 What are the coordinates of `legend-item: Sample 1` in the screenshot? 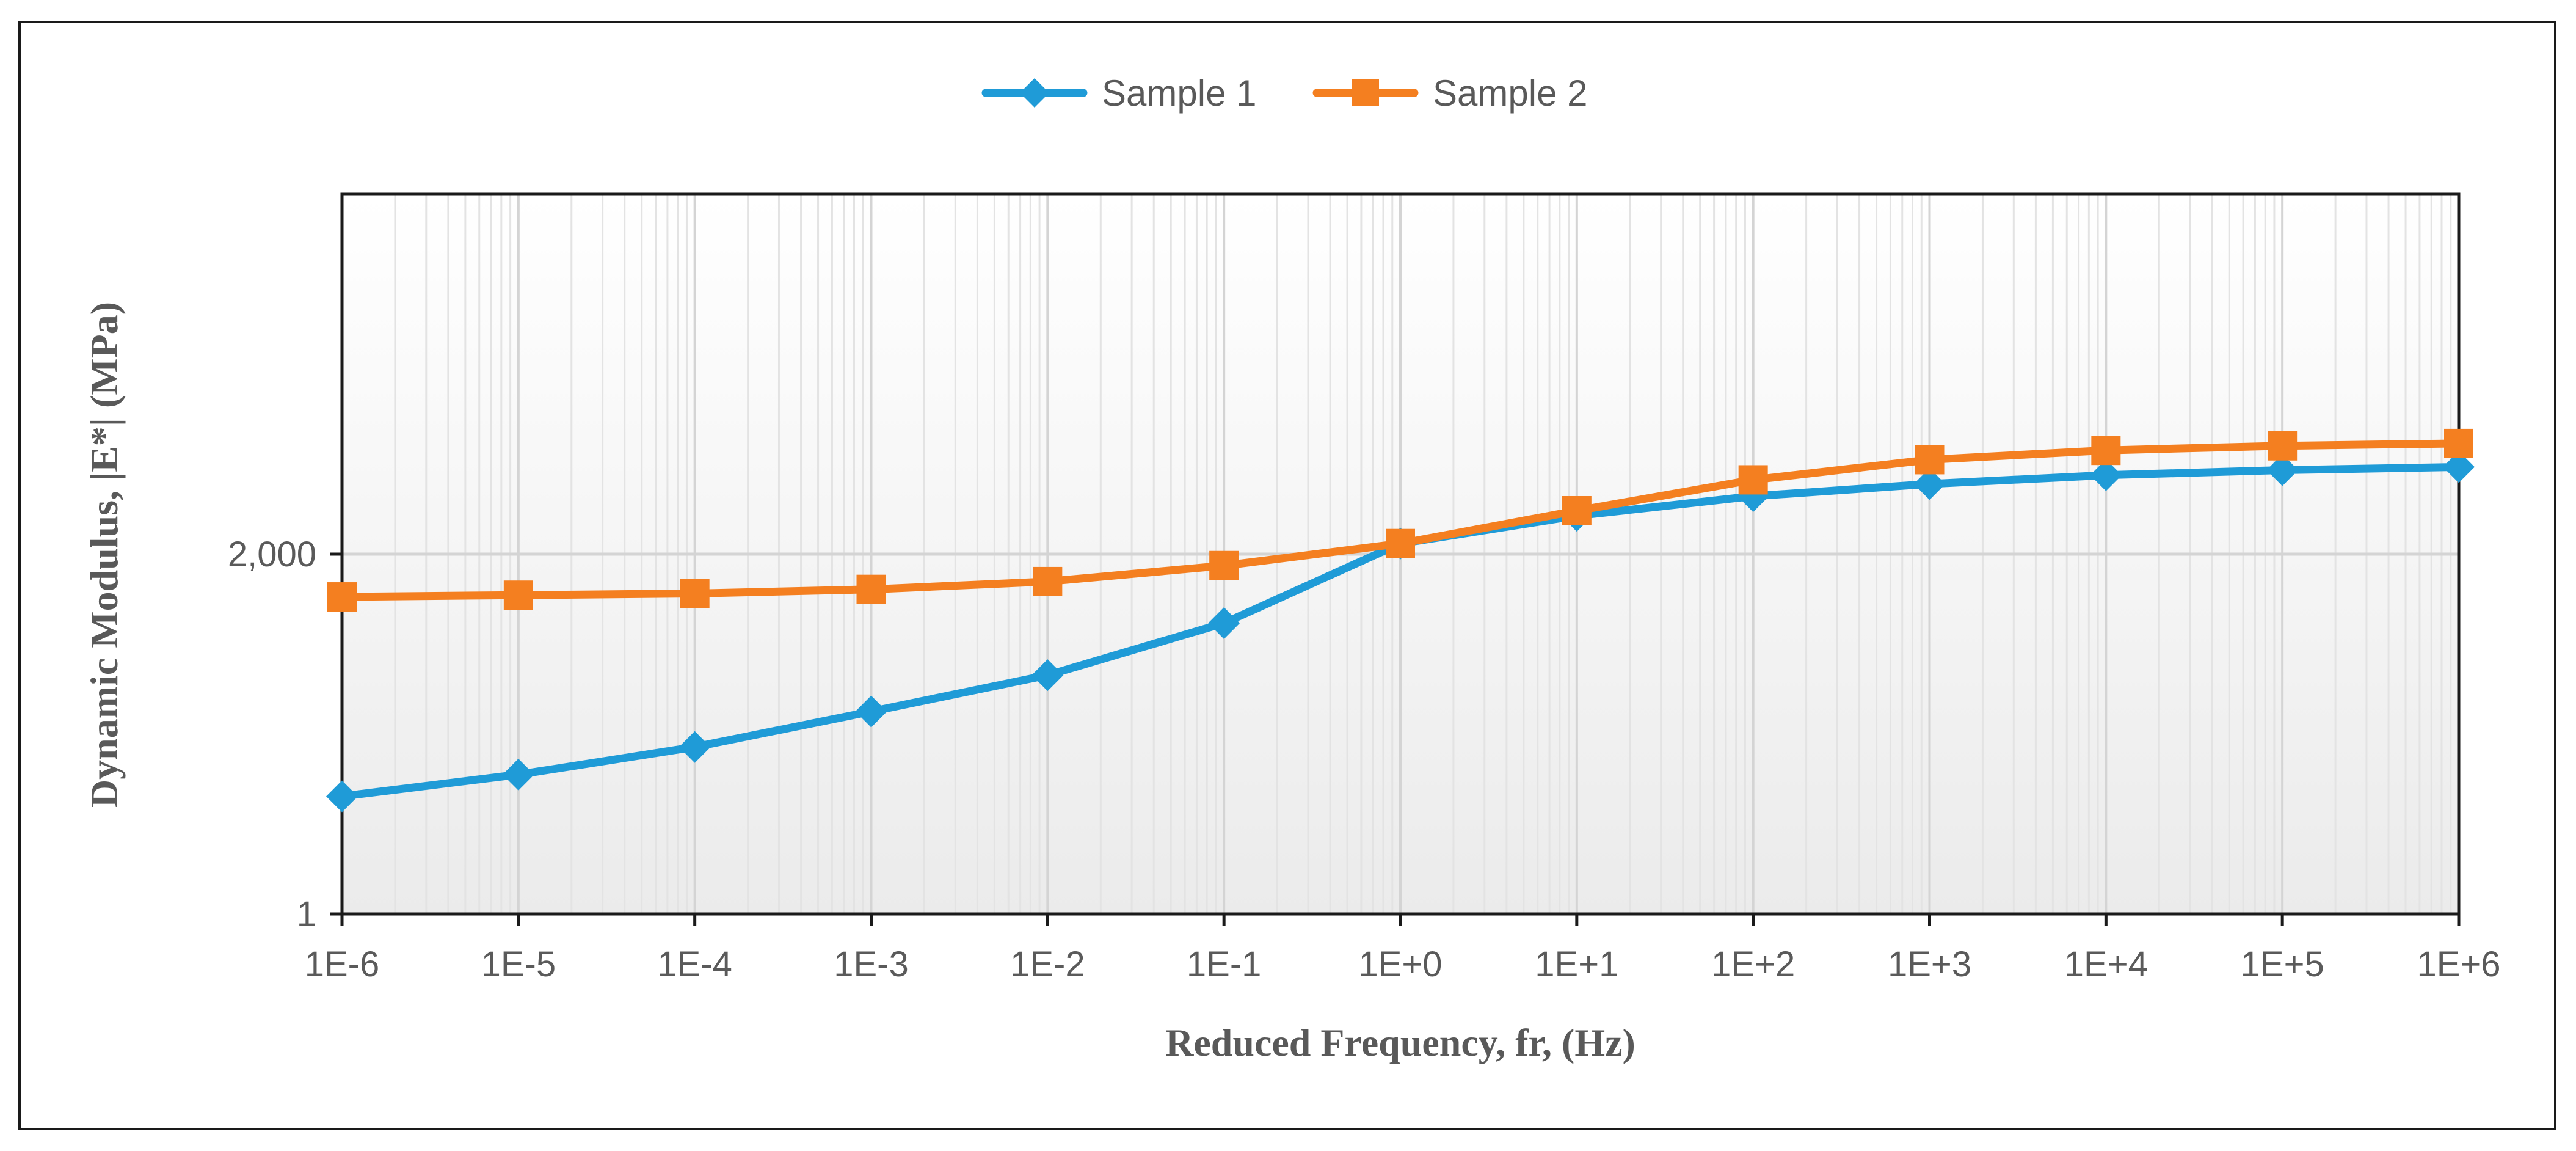 It's located at (1118, 93).